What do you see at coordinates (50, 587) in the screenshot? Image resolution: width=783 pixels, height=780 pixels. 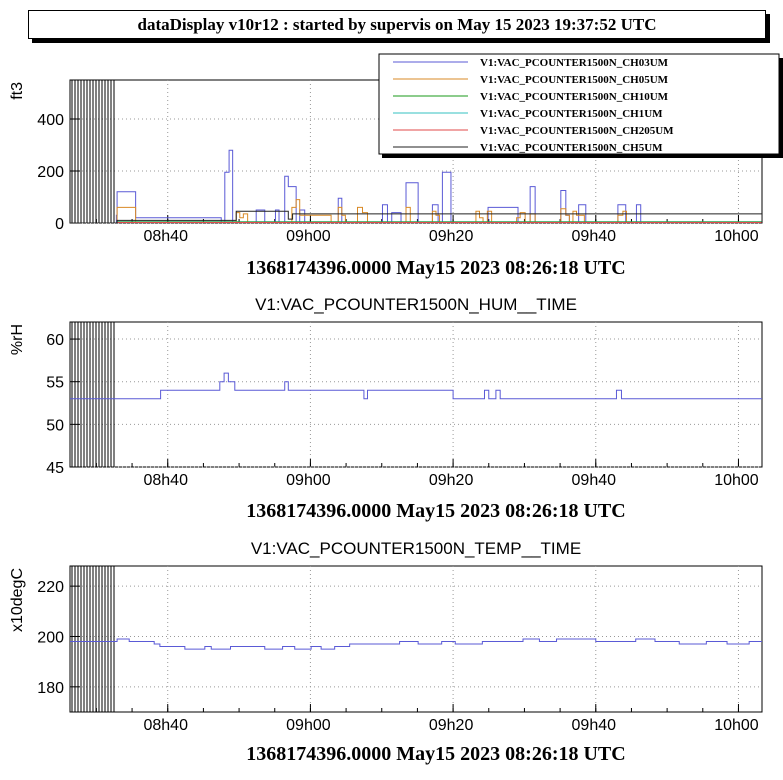 I see `y-tick-label: 220` at bounding box center [50, 587].